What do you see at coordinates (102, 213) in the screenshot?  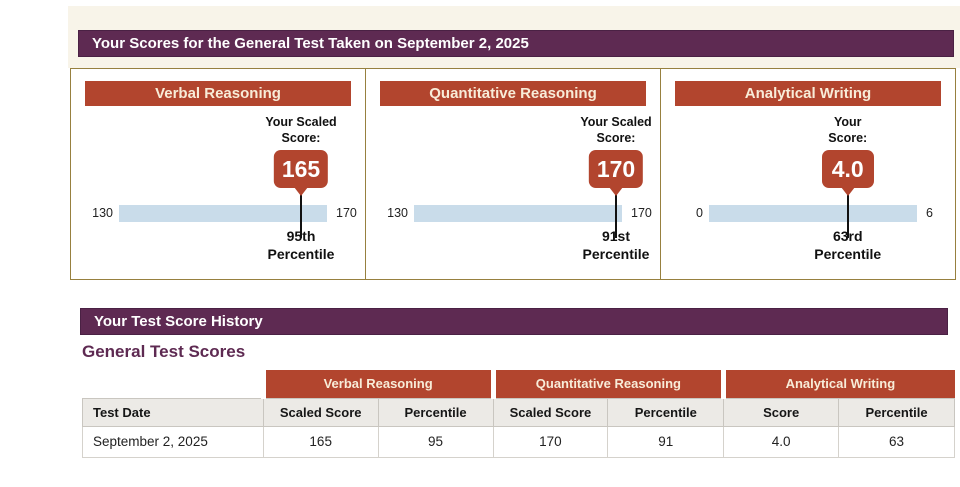 I see `verbal-scale-min: 130` at bounding box center [102, 213].